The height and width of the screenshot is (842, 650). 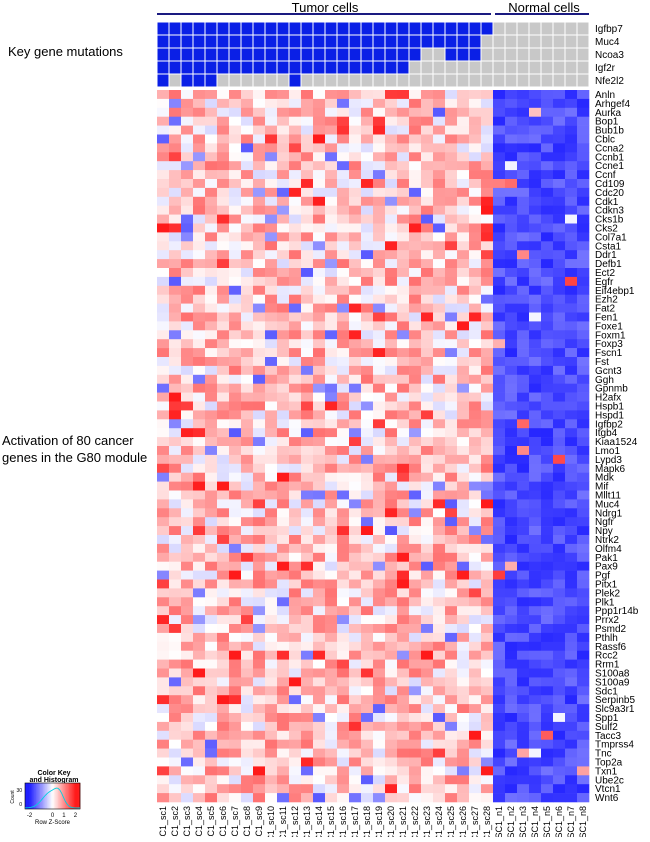 I want to click on normal-group-label: Normal cells, so click(x=544, y=7).